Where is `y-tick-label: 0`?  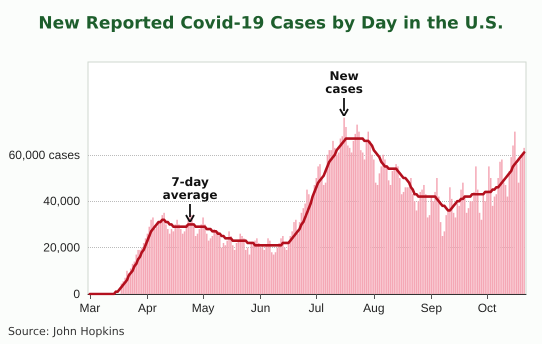
y-tick-label: 0 is located at coordinates (76, 294).